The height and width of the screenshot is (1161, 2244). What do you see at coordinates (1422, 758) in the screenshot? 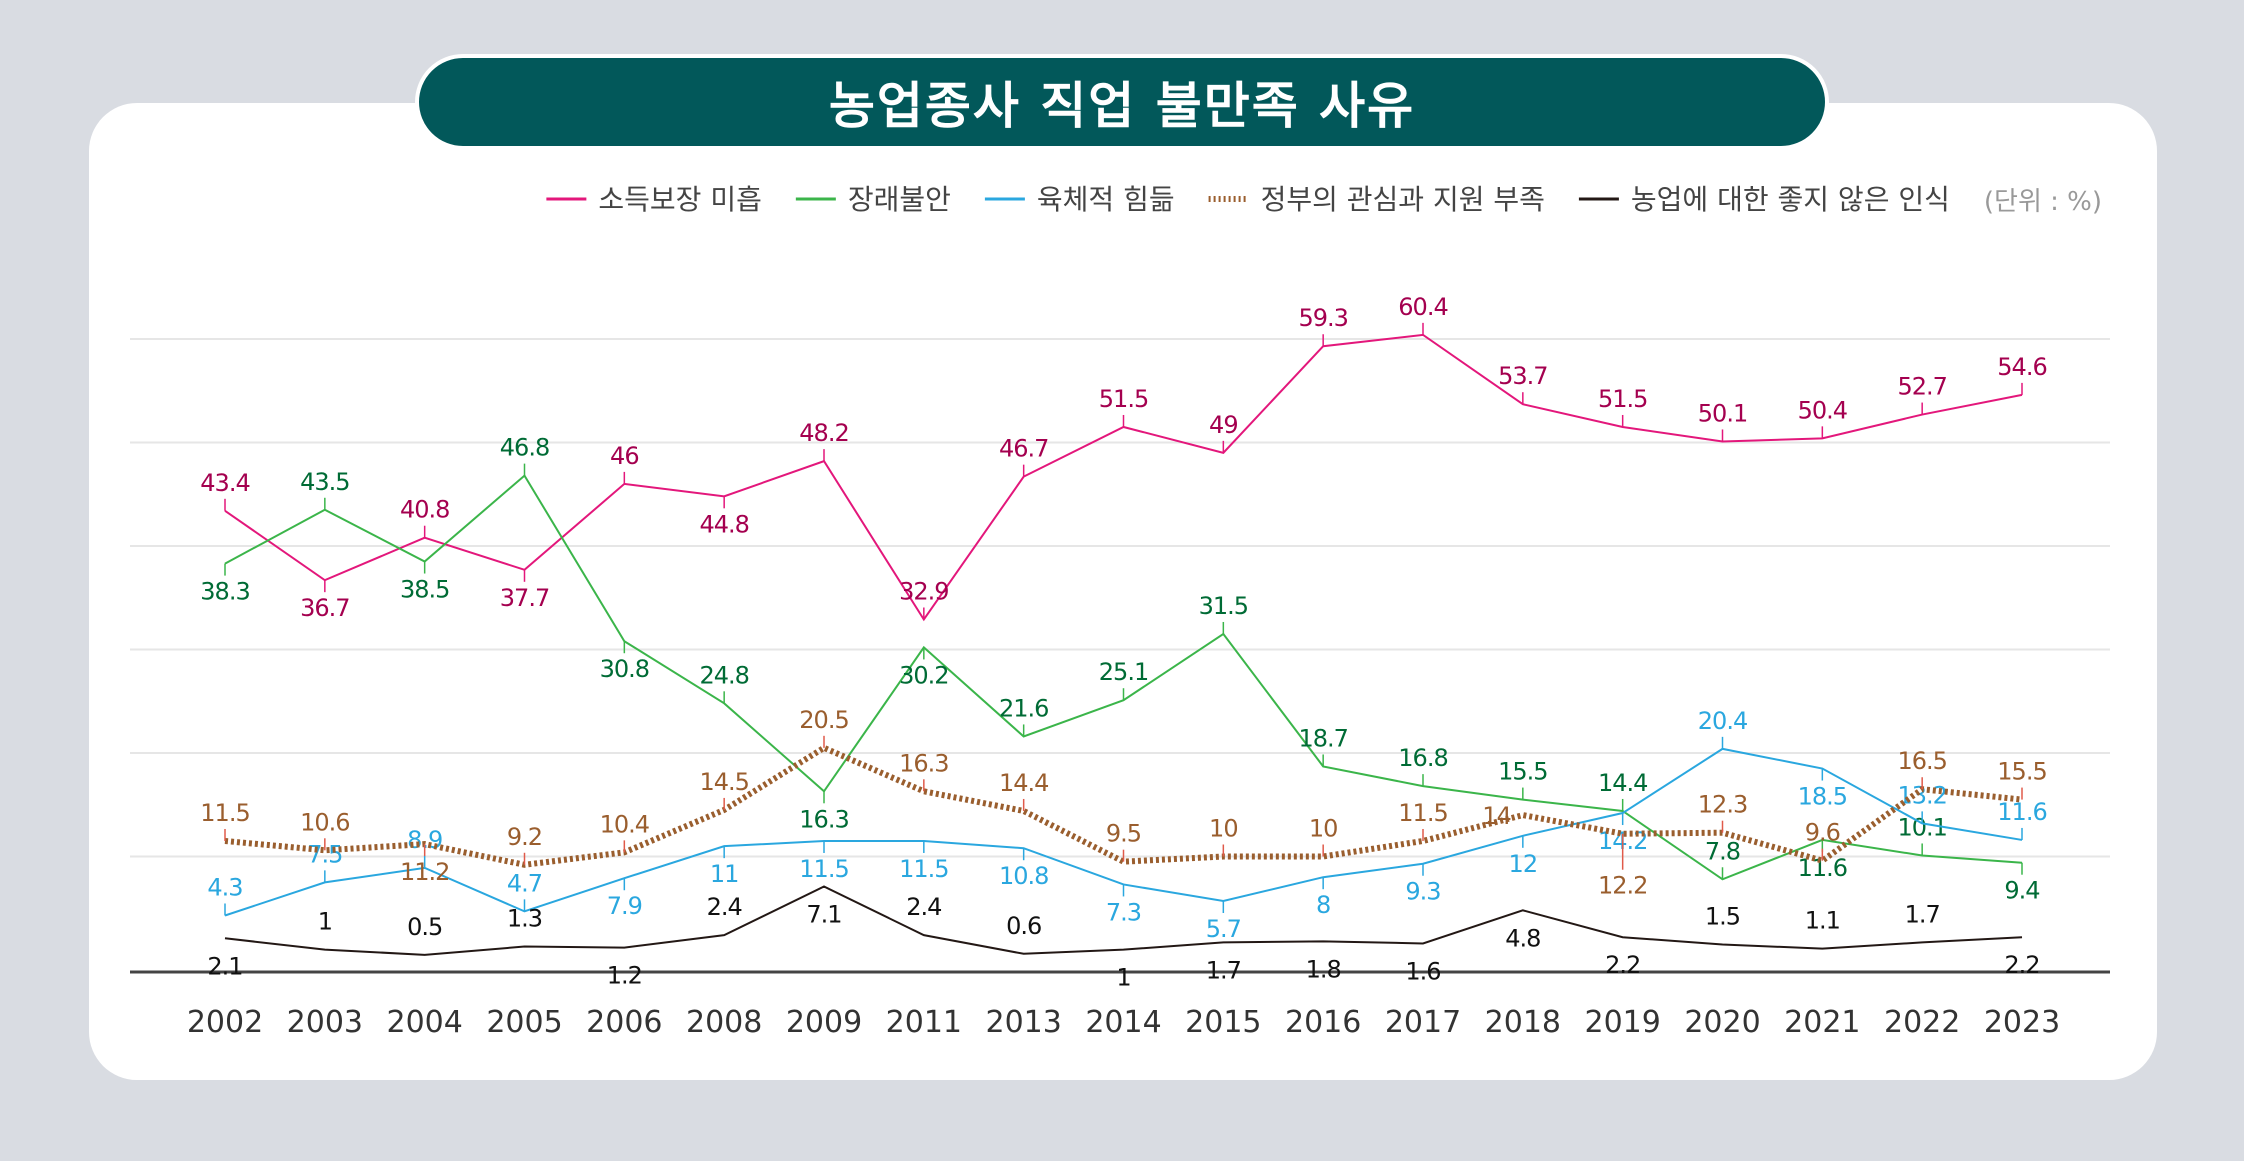
I see `data-label: 16.8` at bounding box center [1422, 758].